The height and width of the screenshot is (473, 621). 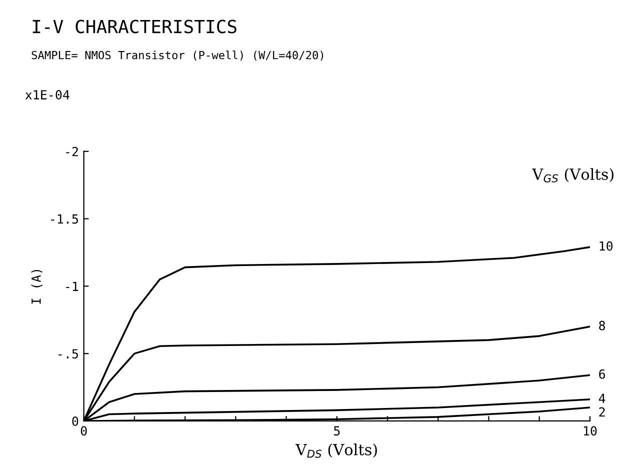 What do you see at coordinates (178, 55) in the screenshot?
I see `chart-subtitle: SAMPLE= NMOS Transistor (P-well) (W/L=40/20)` at bounding box center [178, 55].